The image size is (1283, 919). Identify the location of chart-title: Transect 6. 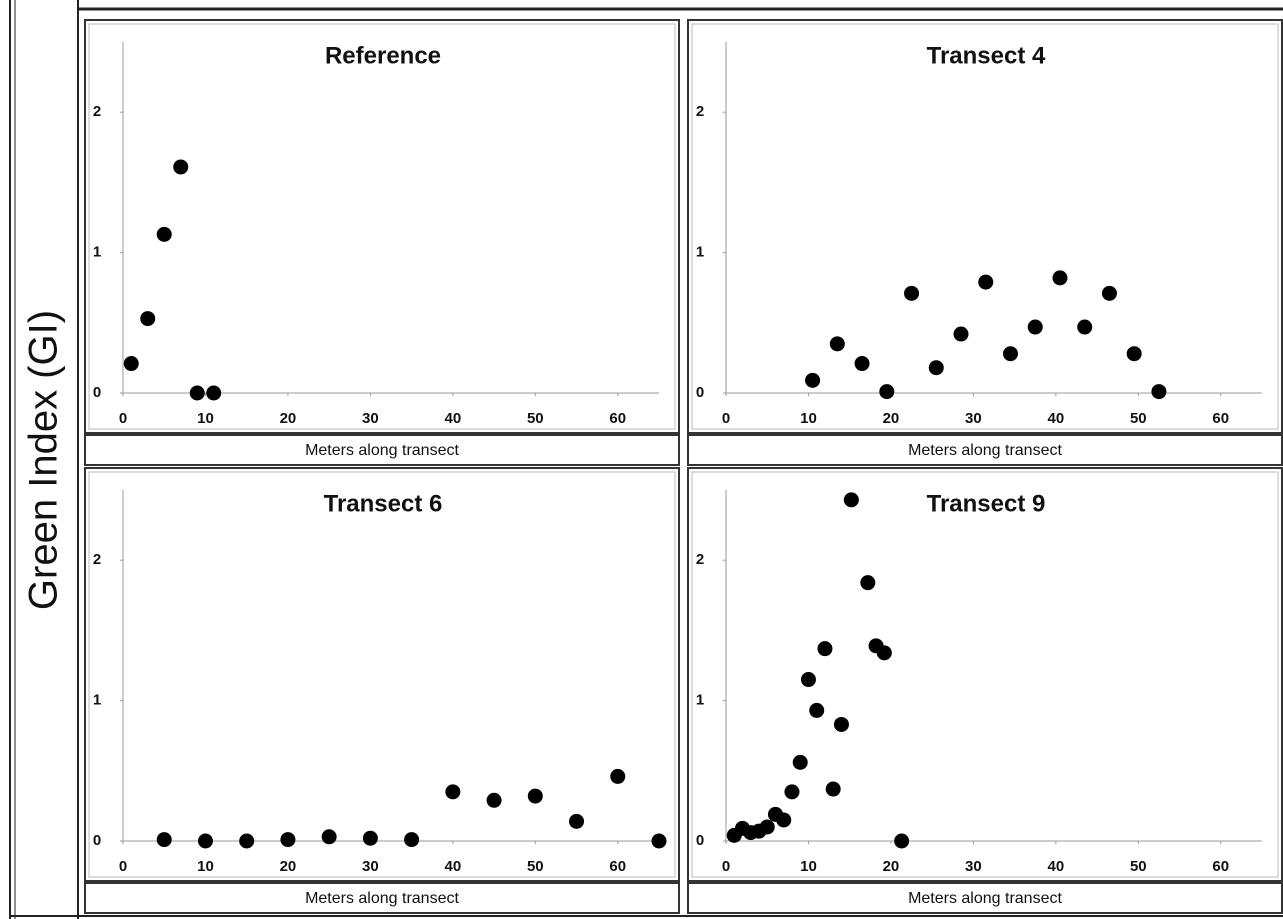
(383, 503).